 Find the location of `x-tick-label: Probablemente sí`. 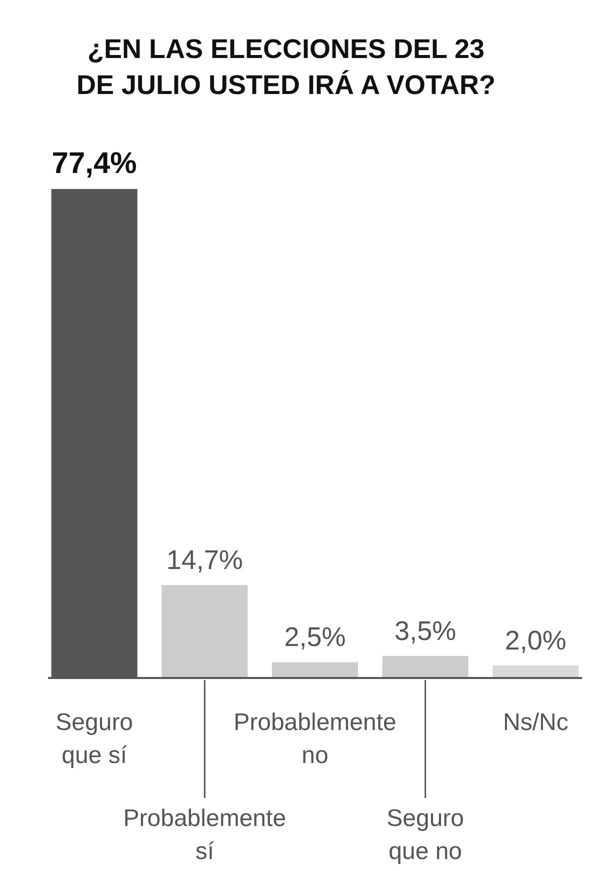

x-tick-label: Probablemente sí is located at coordinates (204, 835).